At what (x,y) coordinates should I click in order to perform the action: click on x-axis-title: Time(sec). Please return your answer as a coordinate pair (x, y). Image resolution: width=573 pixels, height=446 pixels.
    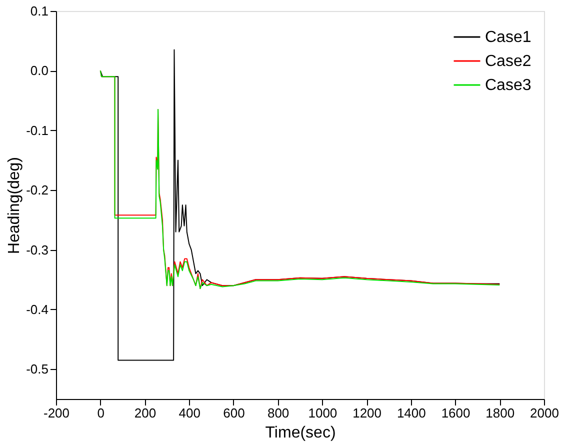
    Looking at the image, I should click on (300, 433).